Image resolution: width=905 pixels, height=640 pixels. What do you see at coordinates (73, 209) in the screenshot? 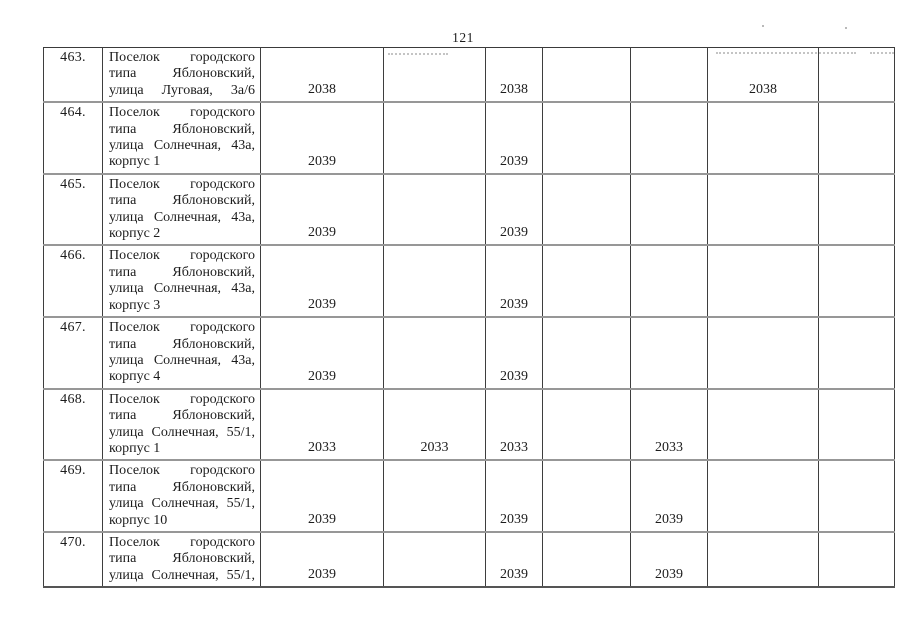
I see `row-number-cell: 465.` at bounding box center [73, 209].